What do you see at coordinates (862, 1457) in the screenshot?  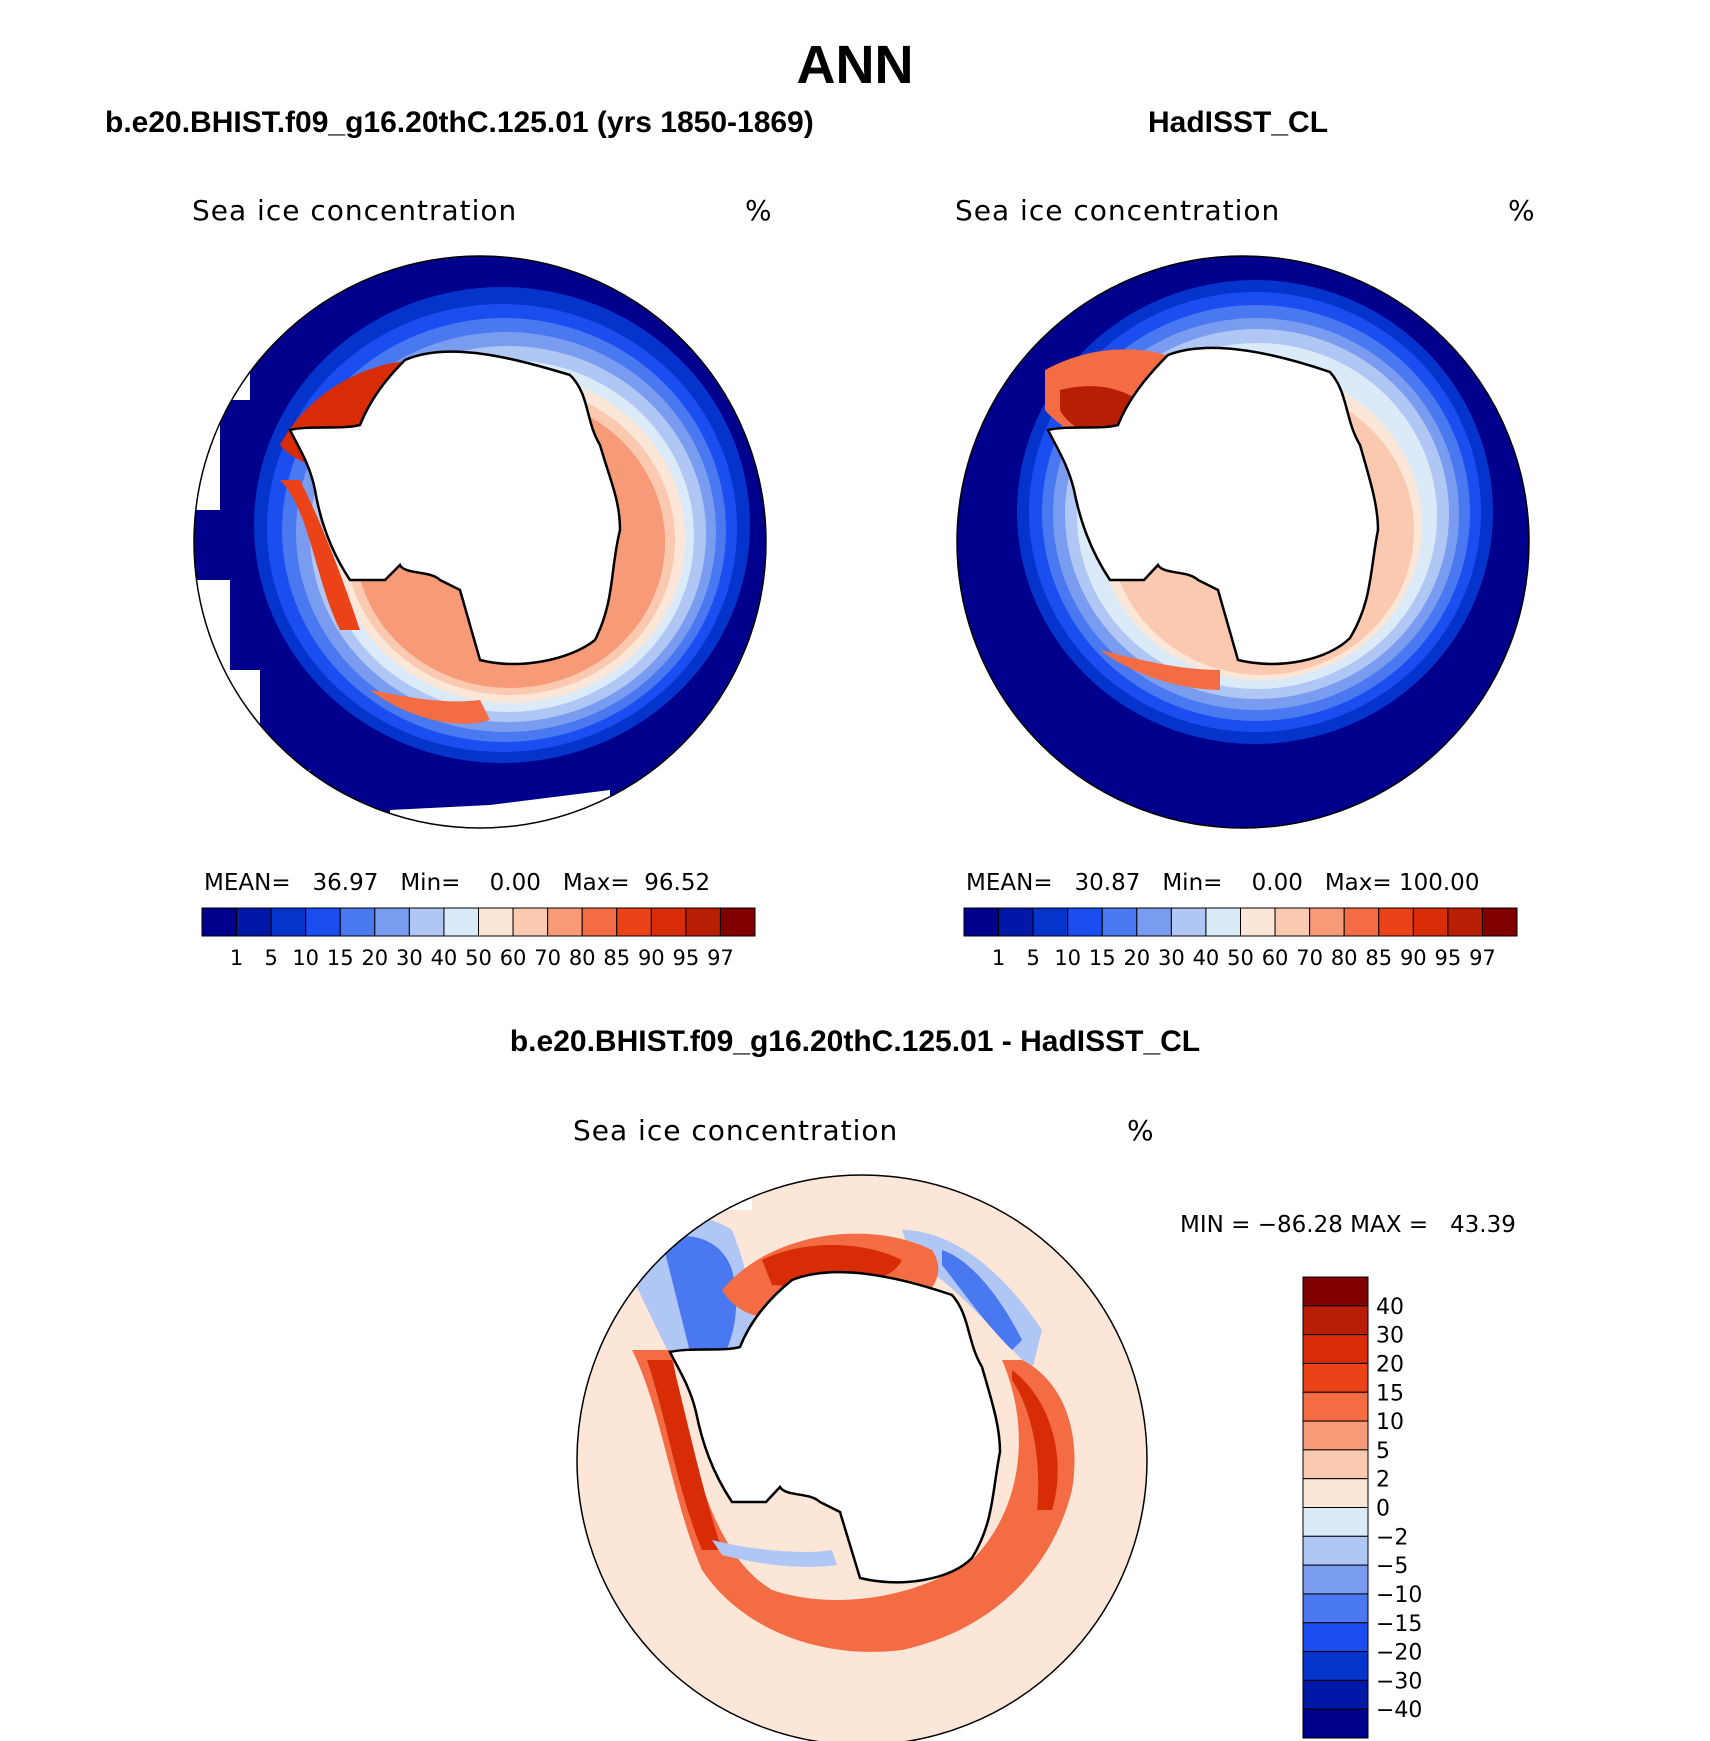 I see `map-diff` at bounding box center [862, 1457].